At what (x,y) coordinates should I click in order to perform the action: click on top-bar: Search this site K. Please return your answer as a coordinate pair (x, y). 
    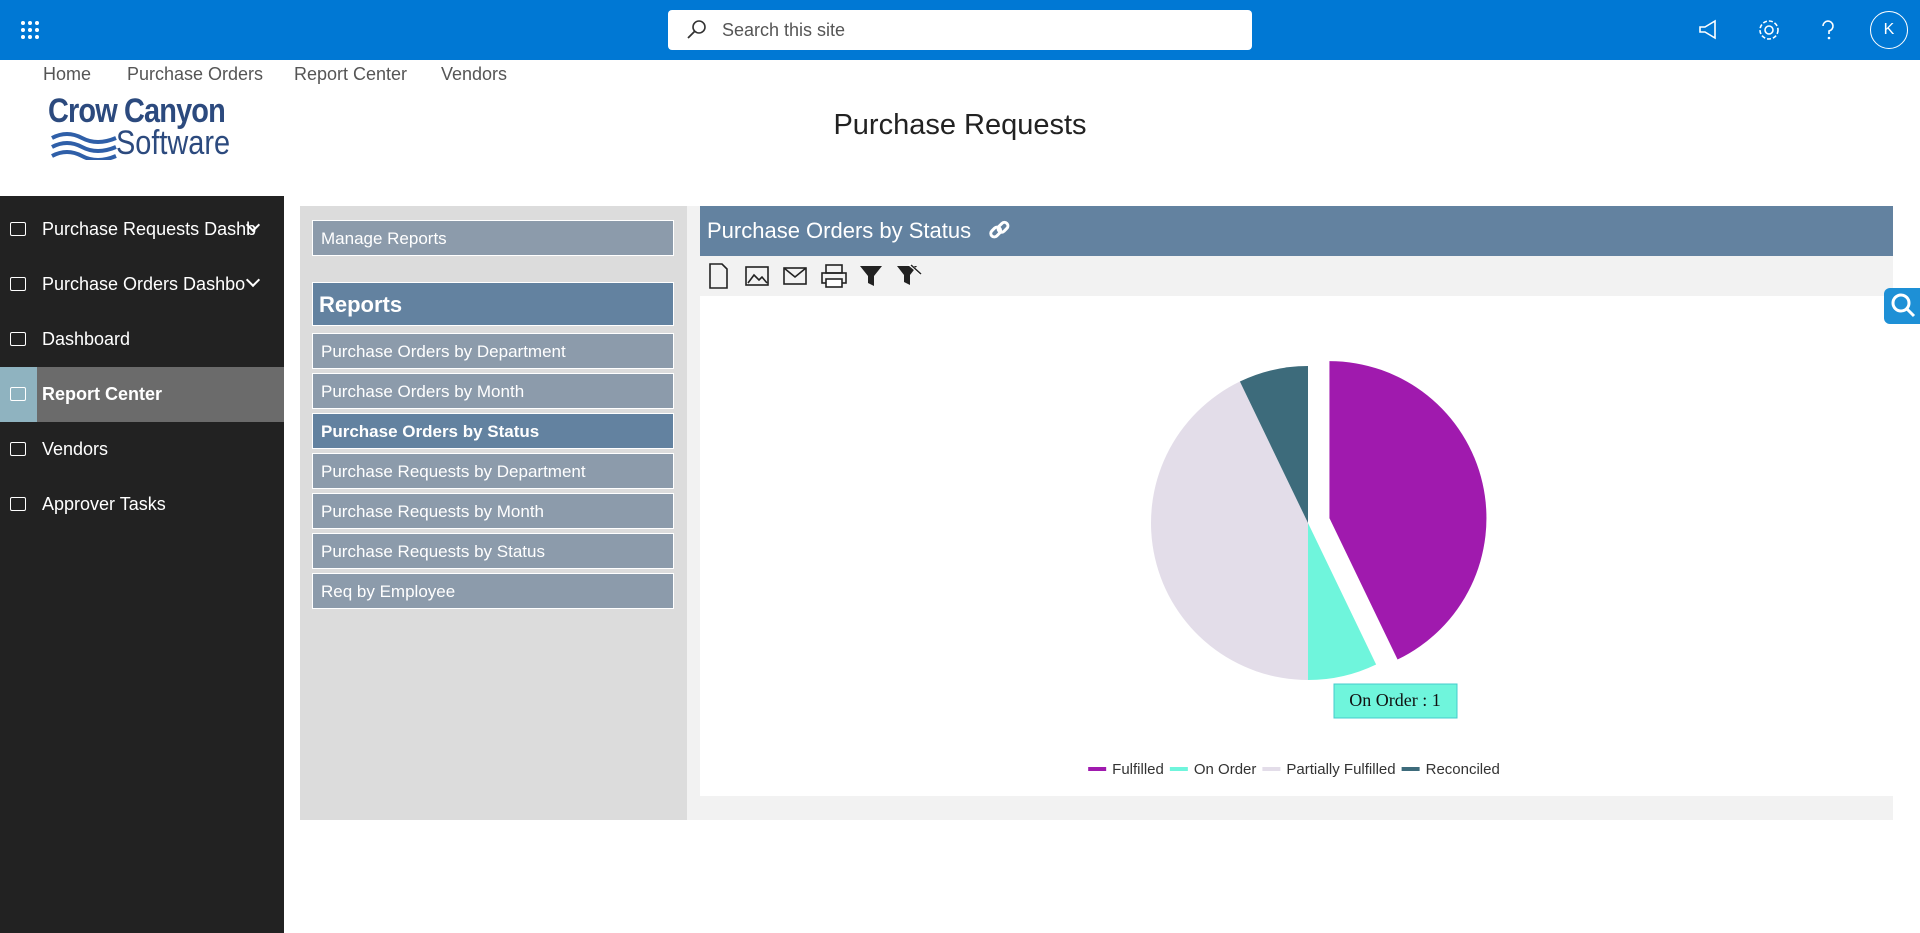
    Looking at the image, I should click on (960, 30).